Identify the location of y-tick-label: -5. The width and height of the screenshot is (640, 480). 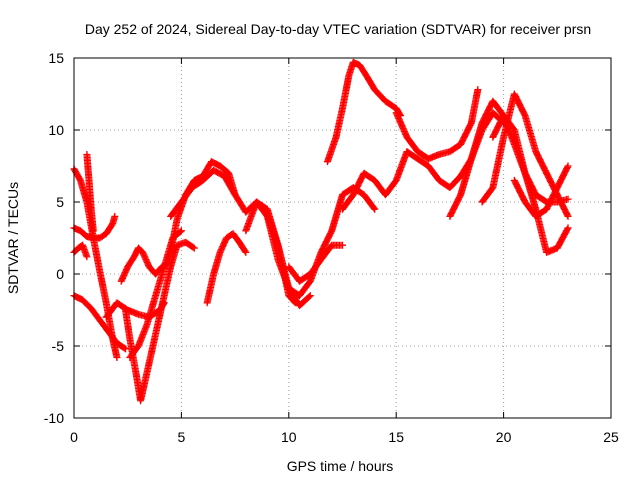
(58, 346).